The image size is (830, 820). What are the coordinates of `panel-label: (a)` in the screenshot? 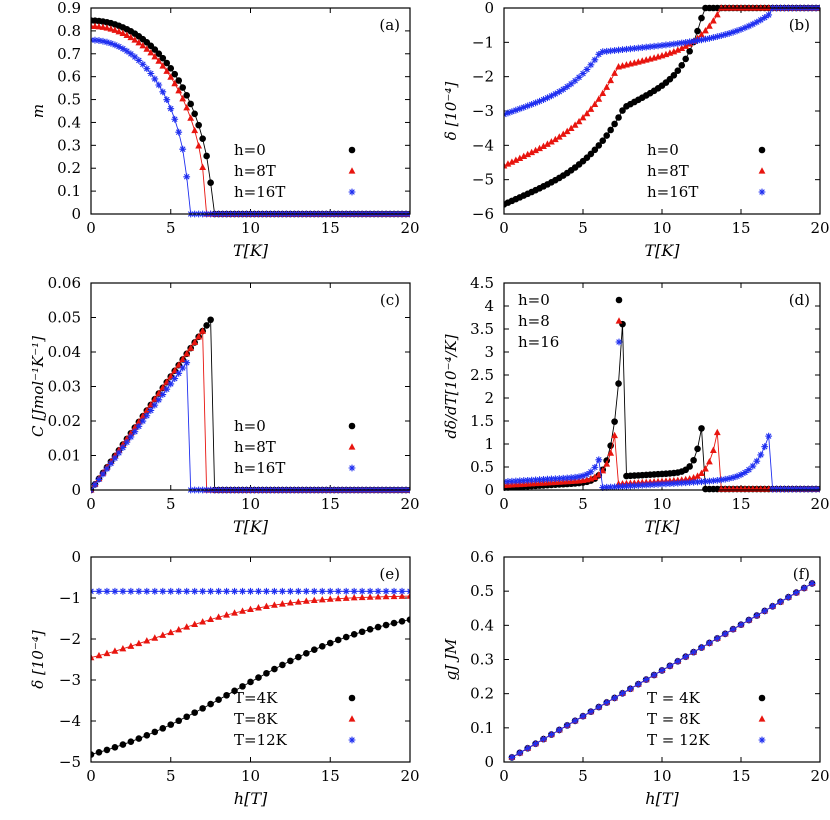 It's located at (389, 25).